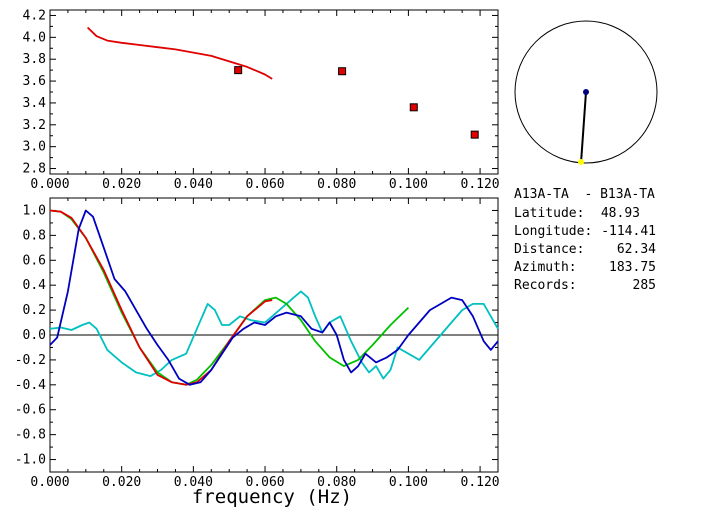  What do you see at coordinates (30, 410) in the screenshot?
I see `y-tick-label: -0.6` at bounding box center [30, 410].